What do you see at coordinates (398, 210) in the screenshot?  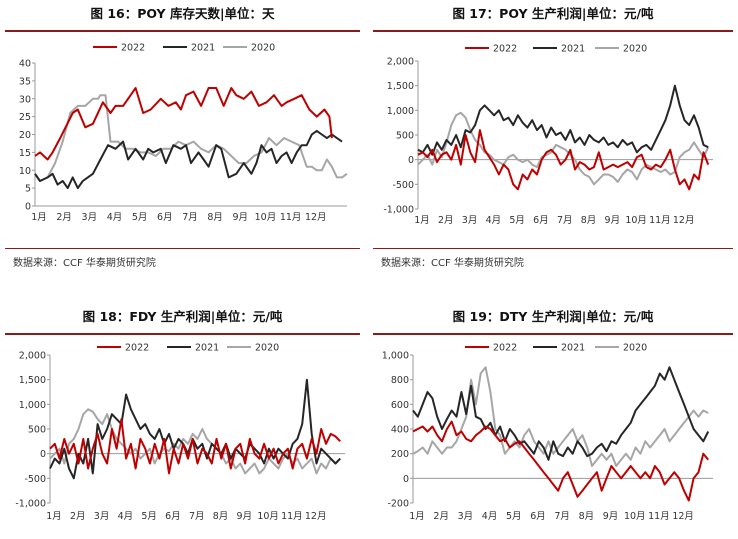 I see `y-tick-label: -1,000` at bounding box center [398, 210].